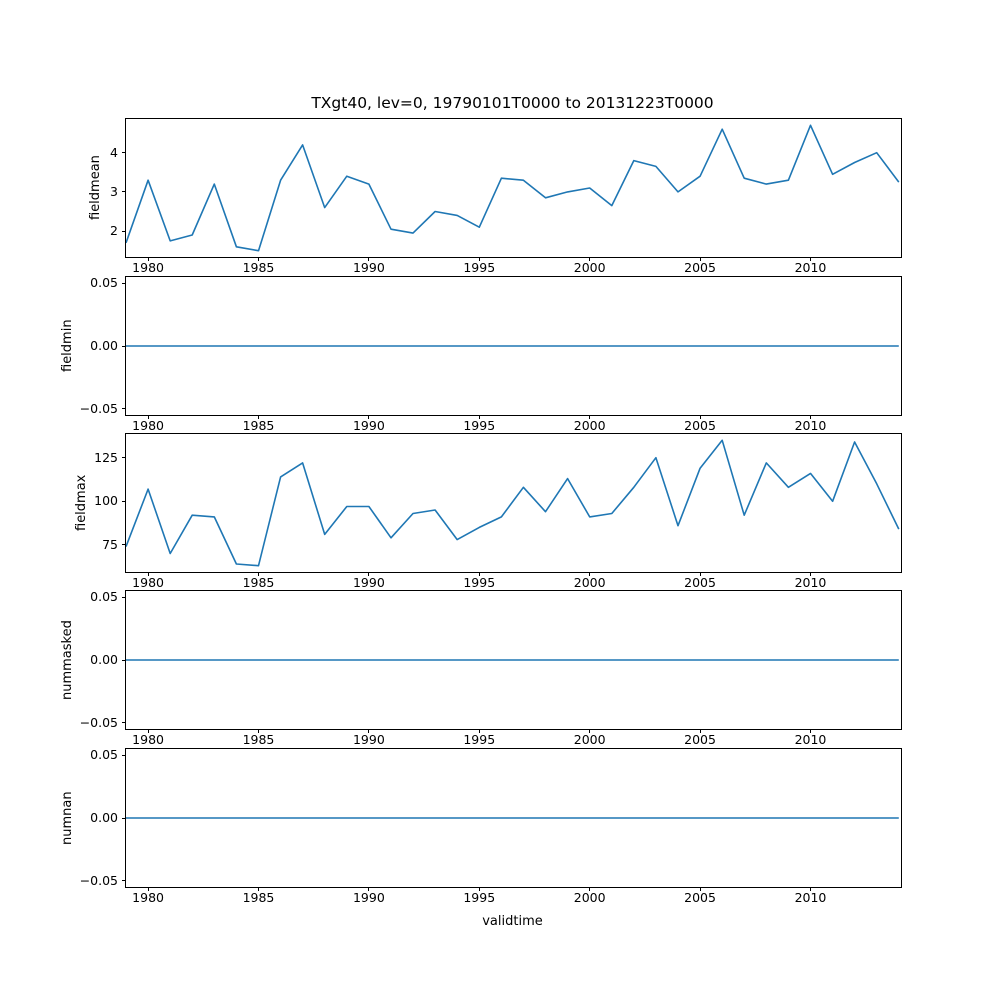 This screenshot has height=1000, width=1000. Describe the element at coordinates (512, 346) in the screenshot. I see `fieldmin-line-plot` at that location.